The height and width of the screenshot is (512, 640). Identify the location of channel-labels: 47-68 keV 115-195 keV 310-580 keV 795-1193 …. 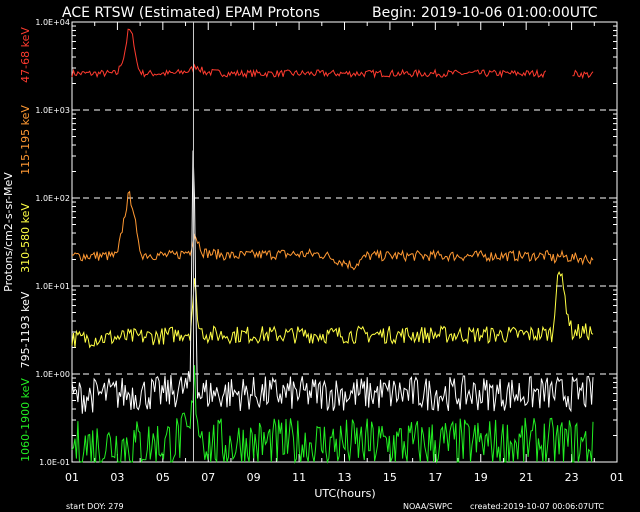
(25, 244).